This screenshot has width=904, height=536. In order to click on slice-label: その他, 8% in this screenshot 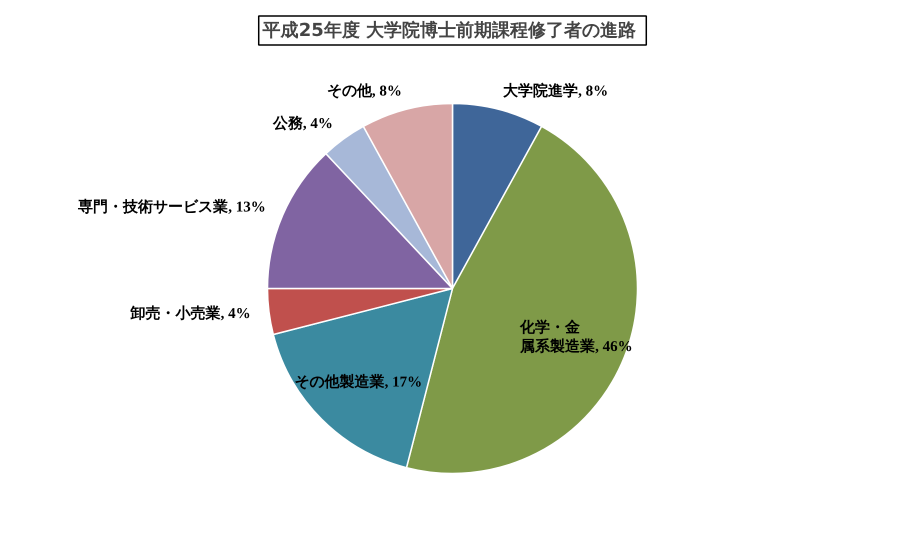, I will do `click(364, 91)`.